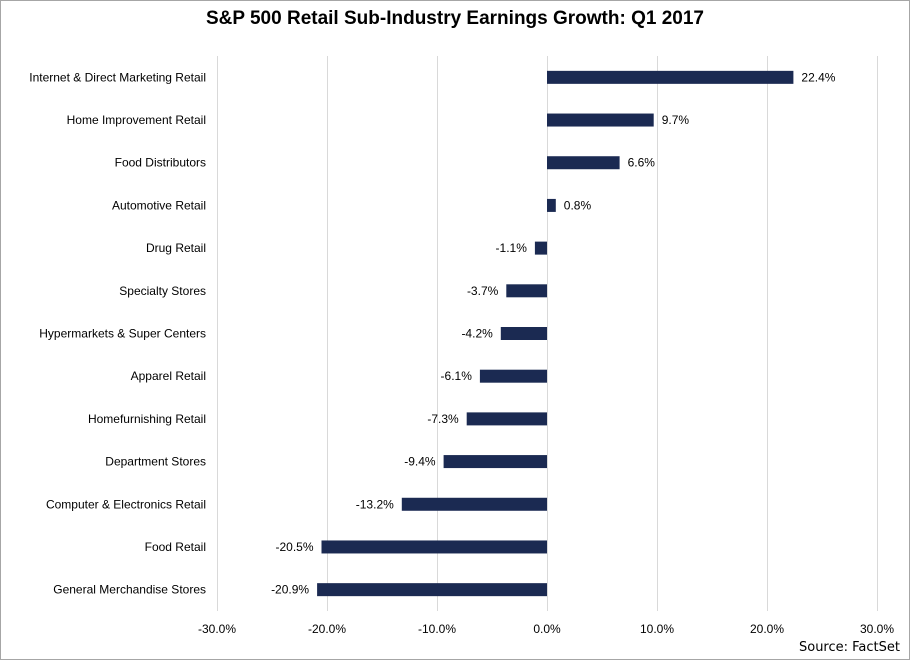 The image size is (910, 660). What do you see at coordinates (155, 462) in the screenshot?
I see `category-label: Department Stores` at bounding box center [155, 462].